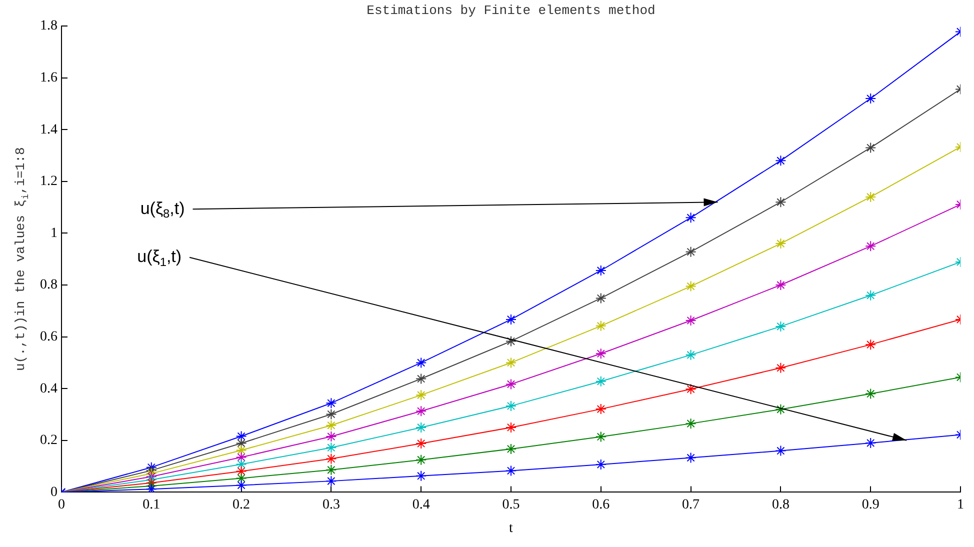 The height and width of the screenshot is (547, 974). What do you see at coordinates (511, 504) in the screenshot?
I see `x-tick-label: 0.5` at bounding box center [511, 504].